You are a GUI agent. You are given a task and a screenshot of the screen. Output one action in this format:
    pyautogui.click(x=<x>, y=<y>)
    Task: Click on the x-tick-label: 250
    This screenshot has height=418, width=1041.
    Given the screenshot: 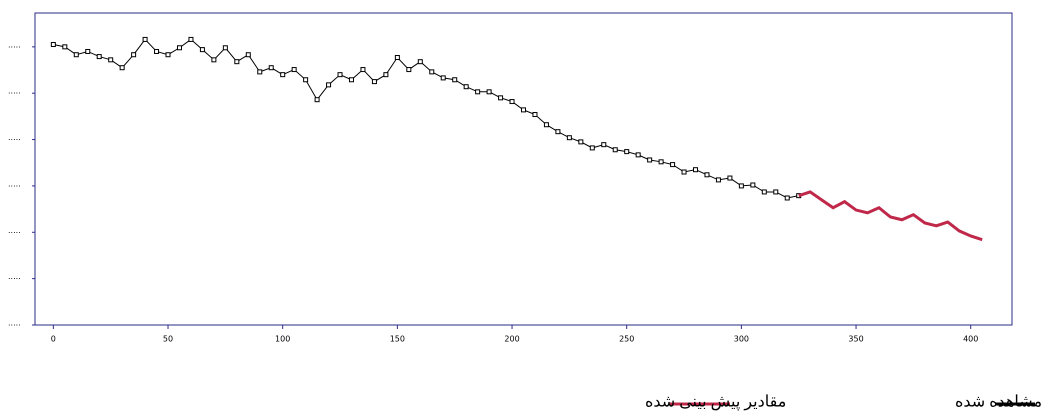 What is the action you would take?
    pyautogui.click(x=626, y=339)
    